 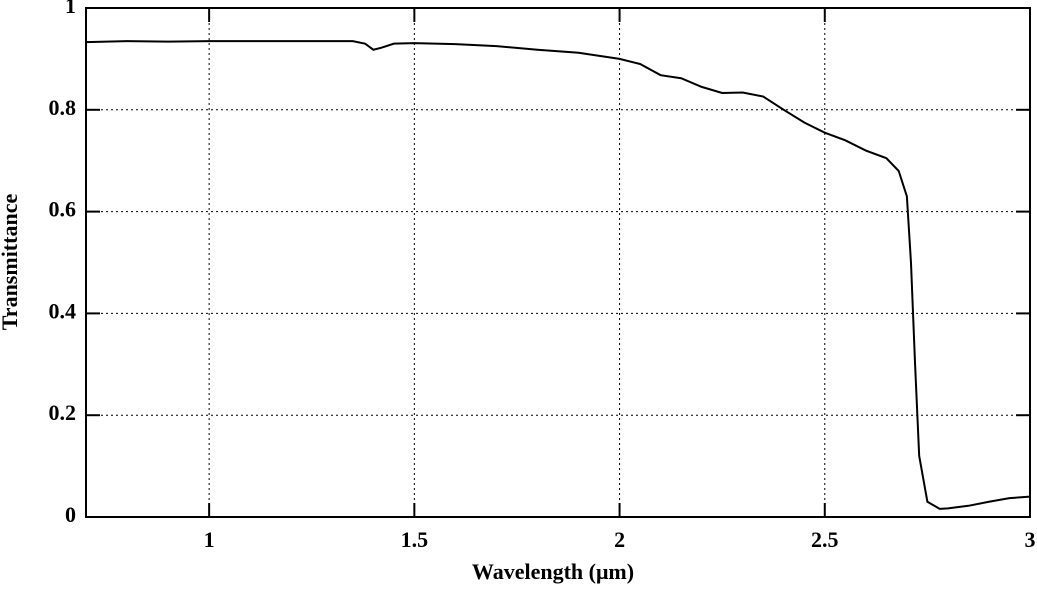 What do you see at coordinates (63, 107) in the screenshot?
I see `y-tick-label: 0.8` at bounding box center [63, 107].